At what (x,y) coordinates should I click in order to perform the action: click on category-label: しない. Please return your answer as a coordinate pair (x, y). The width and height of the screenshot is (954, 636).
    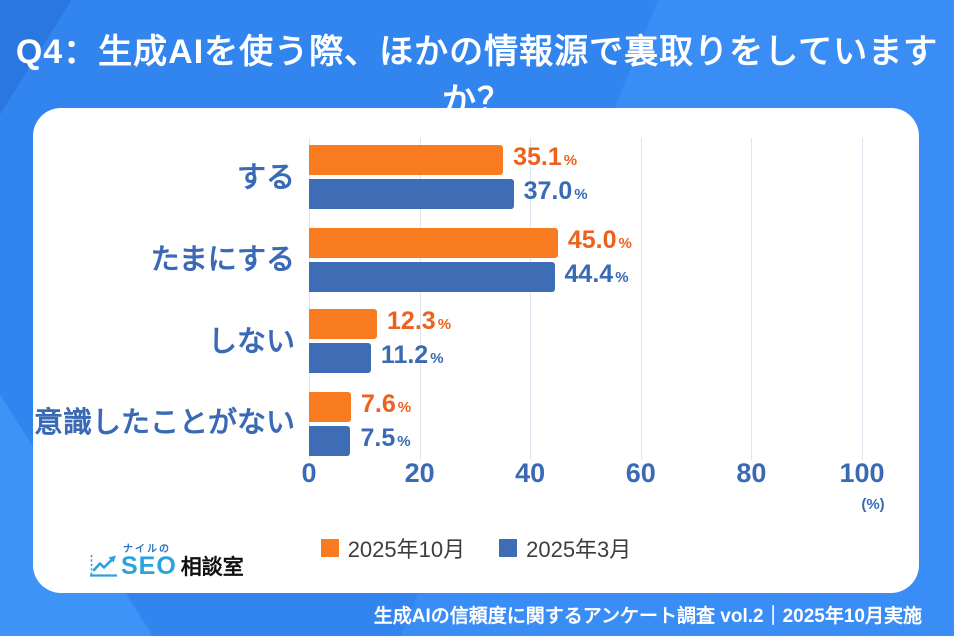
    Looking at the image, I should click on (251, 341).